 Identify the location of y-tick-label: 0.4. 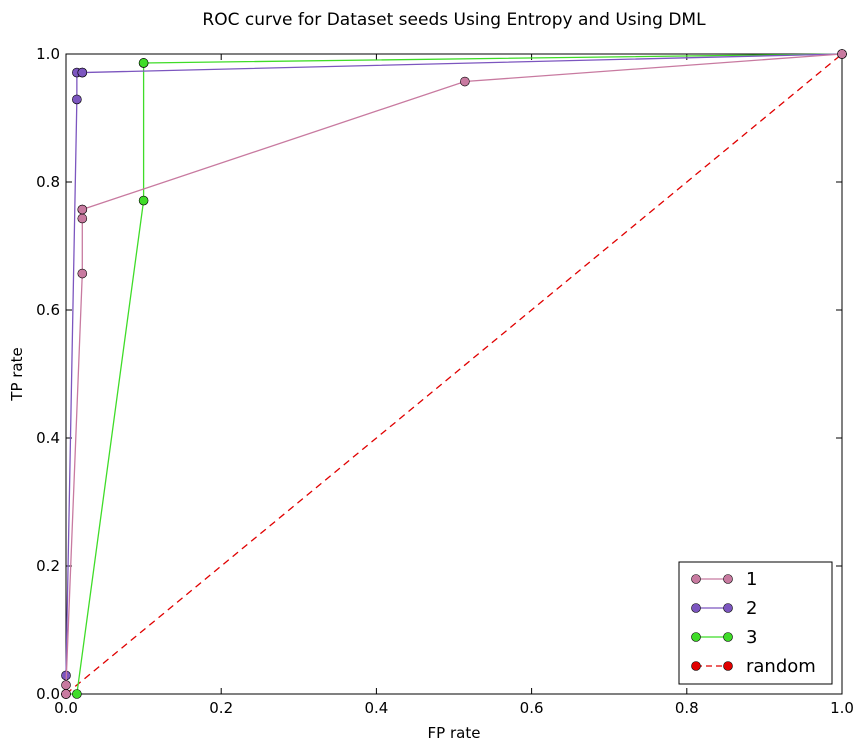
(48, 438).